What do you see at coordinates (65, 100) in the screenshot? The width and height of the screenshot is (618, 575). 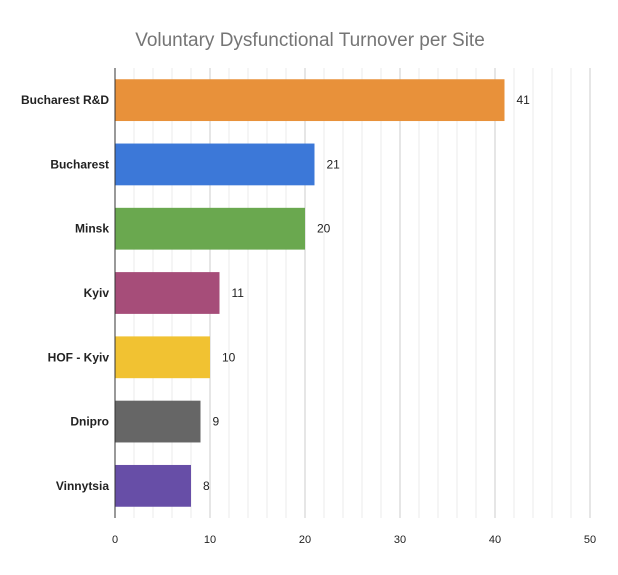 I see `category-label: Bucharest R&D` at bounding box center [65, 100].